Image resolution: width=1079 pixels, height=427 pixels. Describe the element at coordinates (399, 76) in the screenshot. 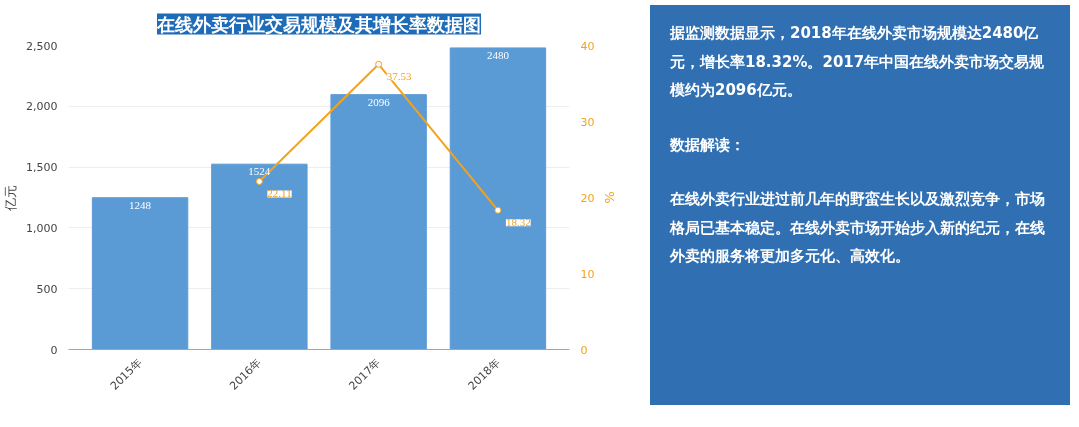

I see `data-label: 37.53` at that location.